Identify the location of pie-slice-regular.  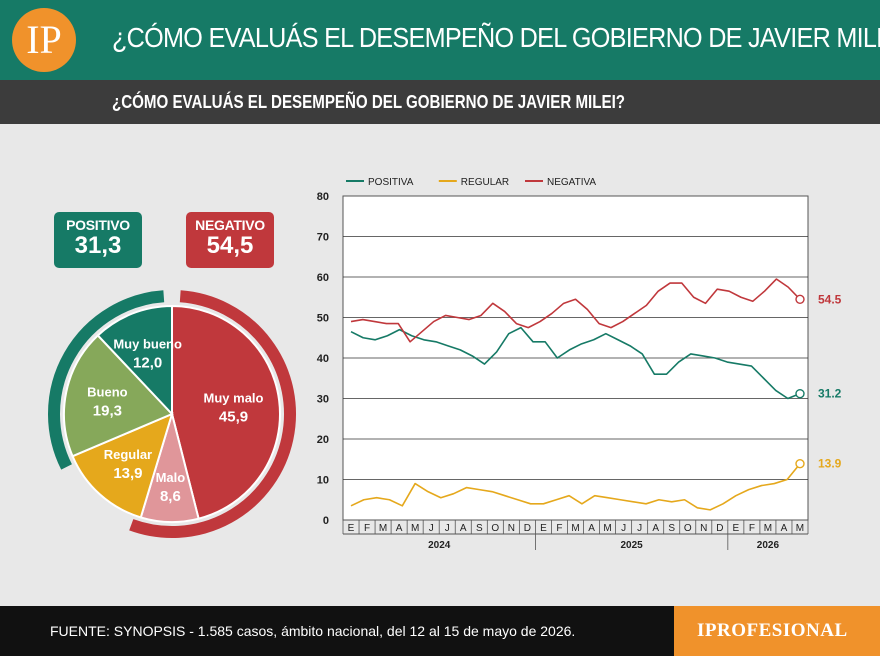
(122, 465).